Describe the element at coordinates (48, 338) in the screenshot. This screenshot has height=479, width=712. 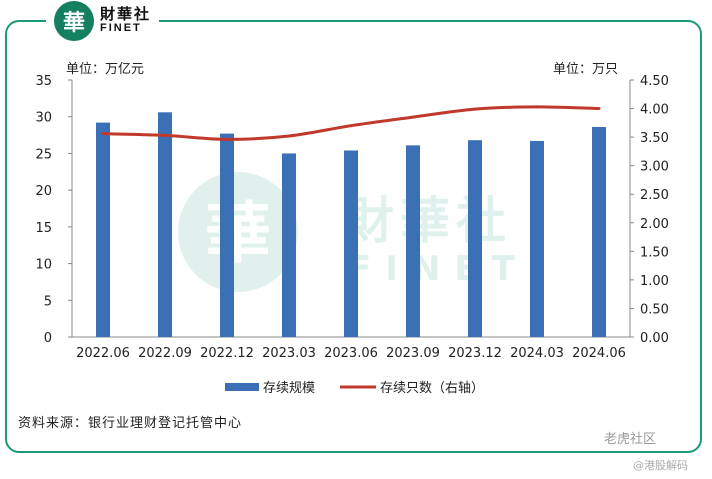
I see `left-tick-label: 0` at that location.